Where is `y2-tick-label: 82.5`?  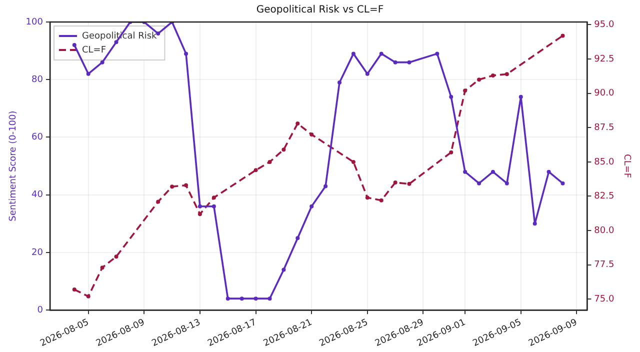
y2-tick-label: 82.5 is located at coordinates (604, 197).